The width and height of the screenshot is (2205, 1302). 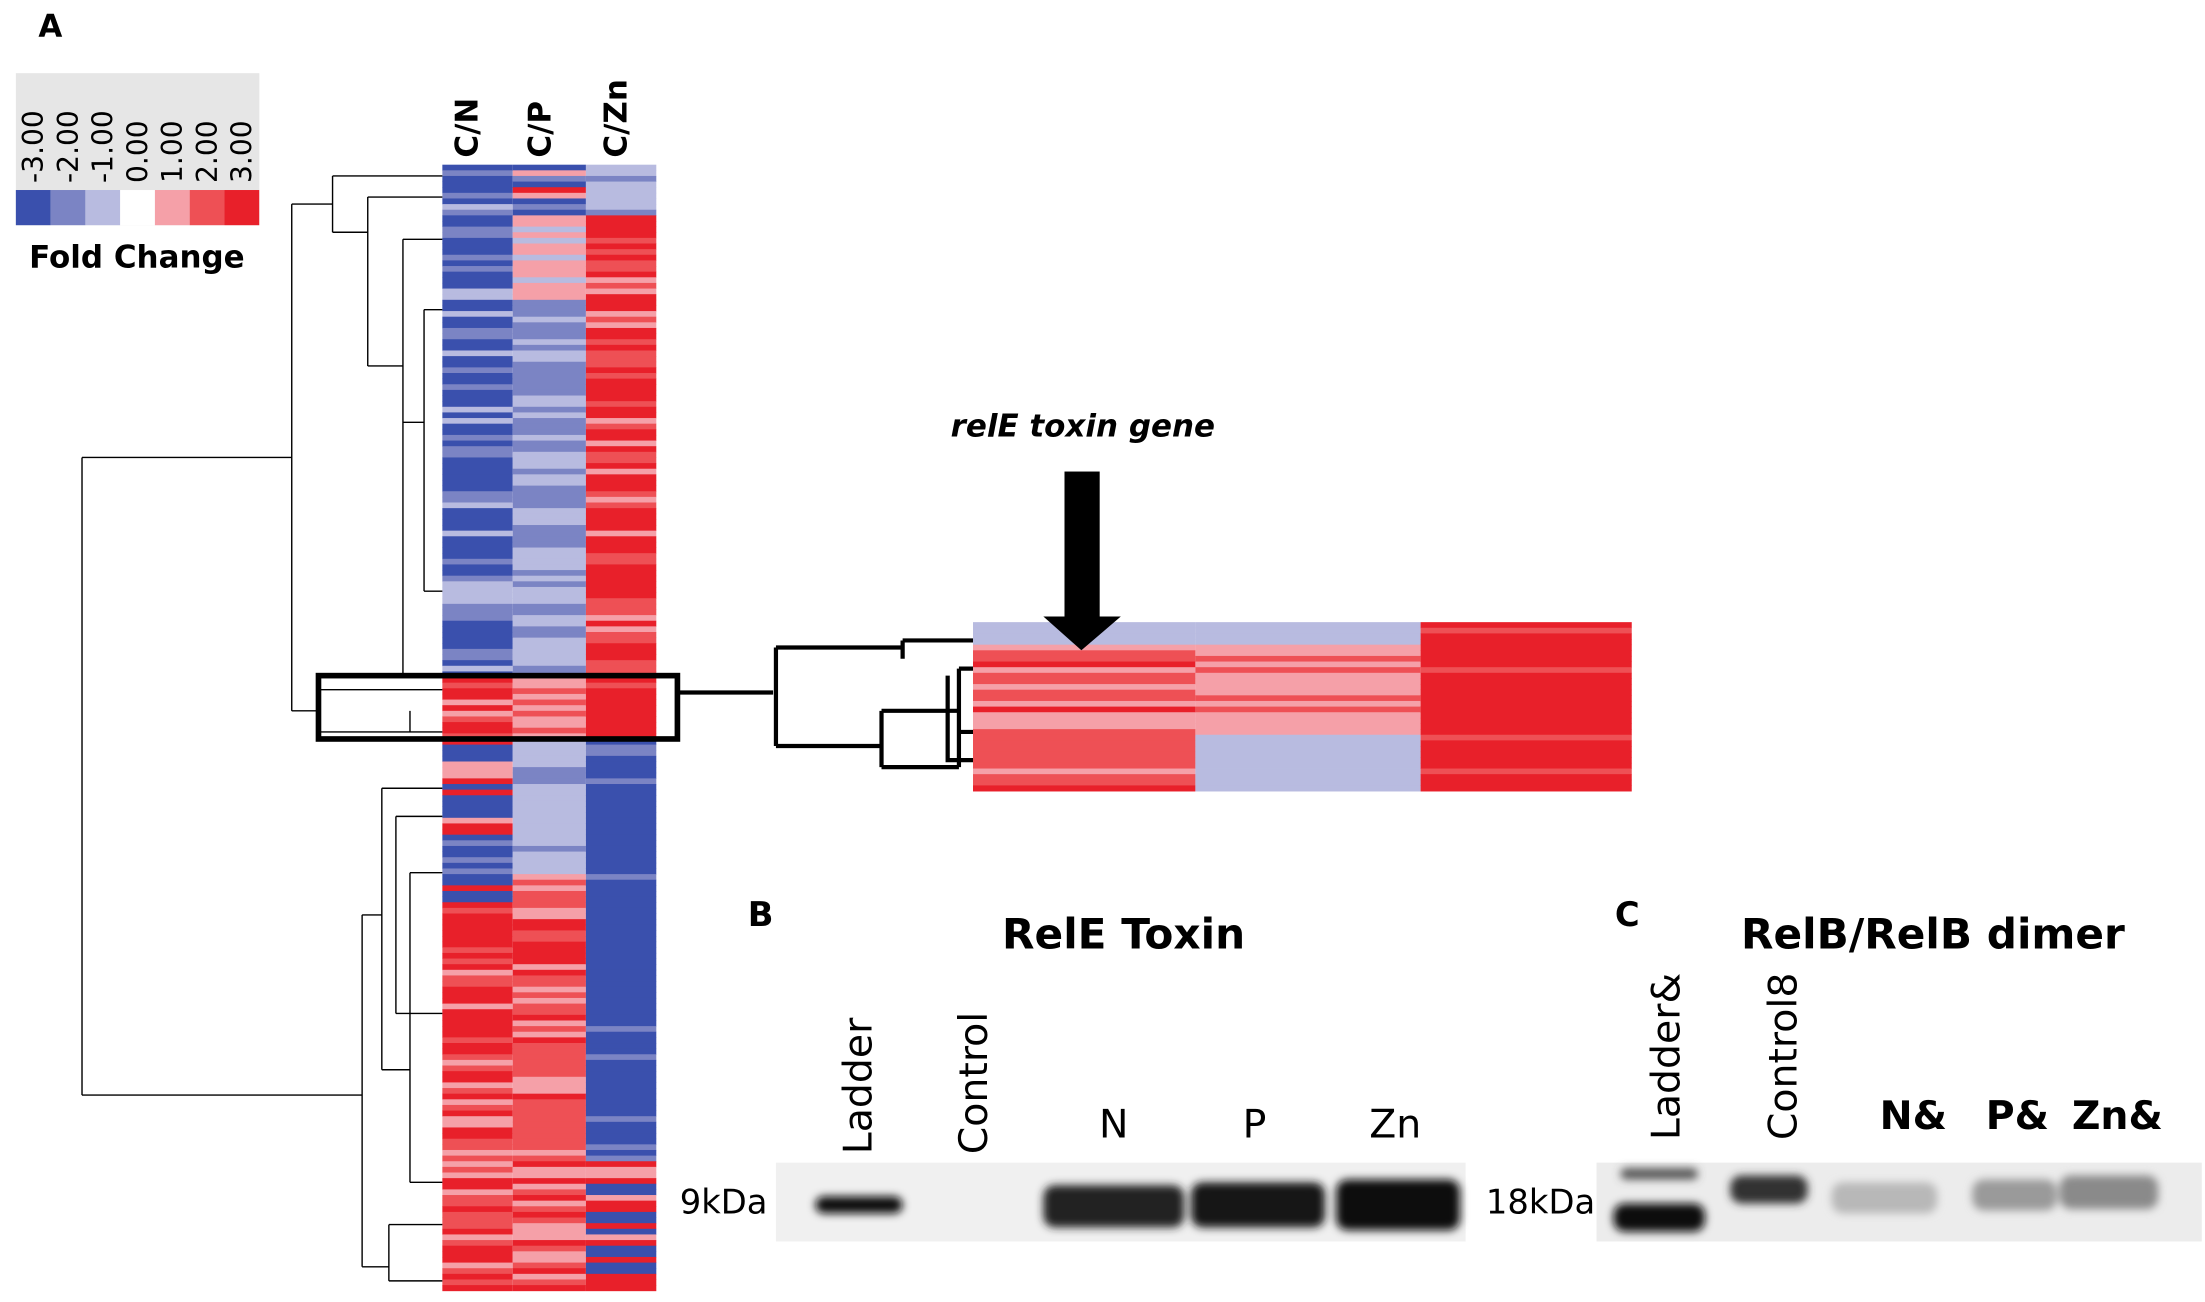 I want to click on panel-label: A, so click(x=50, y=27).